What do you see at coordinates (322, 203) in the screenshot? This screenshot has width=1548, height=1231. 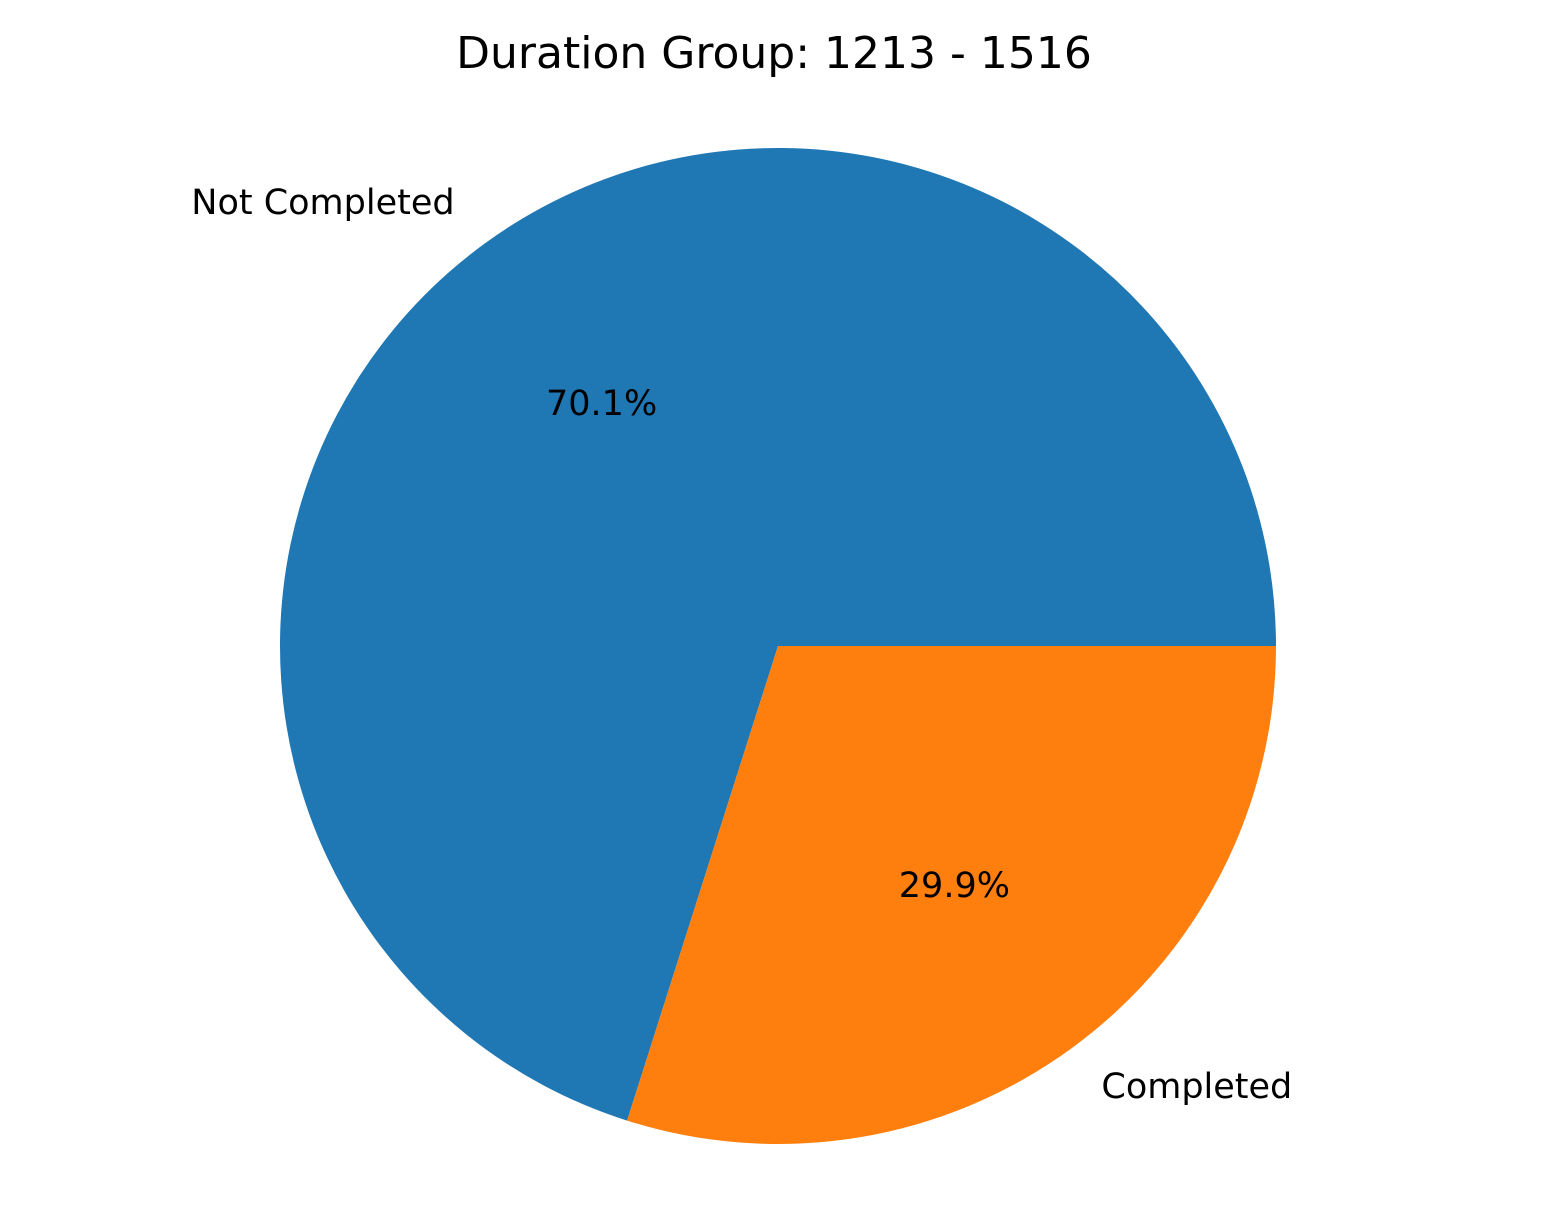 I see `slice-label-not-completed: Not Completed` at bounding box center [322, 203].